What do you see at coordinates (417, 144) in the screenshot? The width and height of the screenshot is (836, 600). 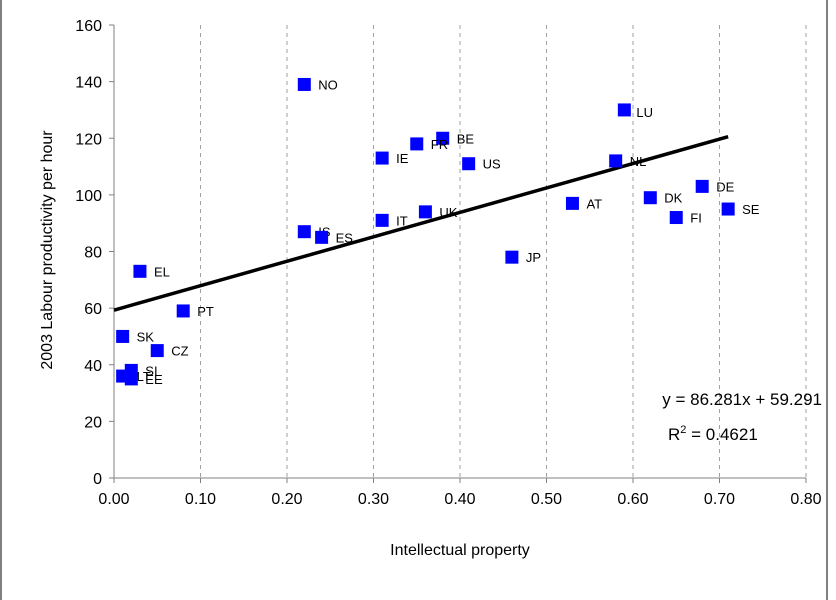 I see `data-point-fr` at bounding box center [417, 144].